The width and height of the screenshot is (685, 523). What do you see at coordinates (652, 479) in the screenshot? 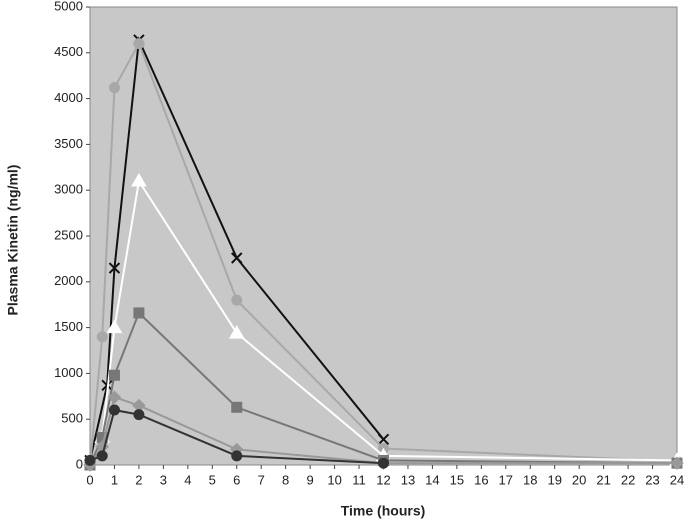
I see `x-tick-label: 23` at bounding box center [652, 479].